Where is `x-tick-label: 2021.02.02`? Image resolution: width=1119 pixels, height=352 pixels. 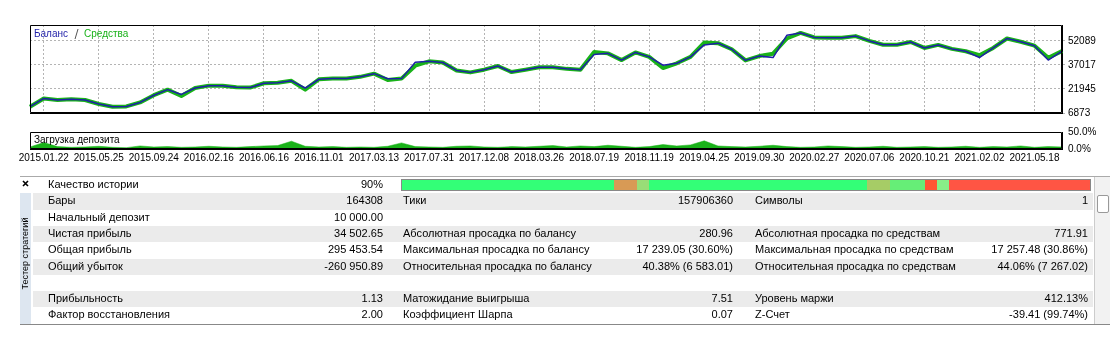
x-tick-label: 2021.02.02 is located at coordinates (979, 157).